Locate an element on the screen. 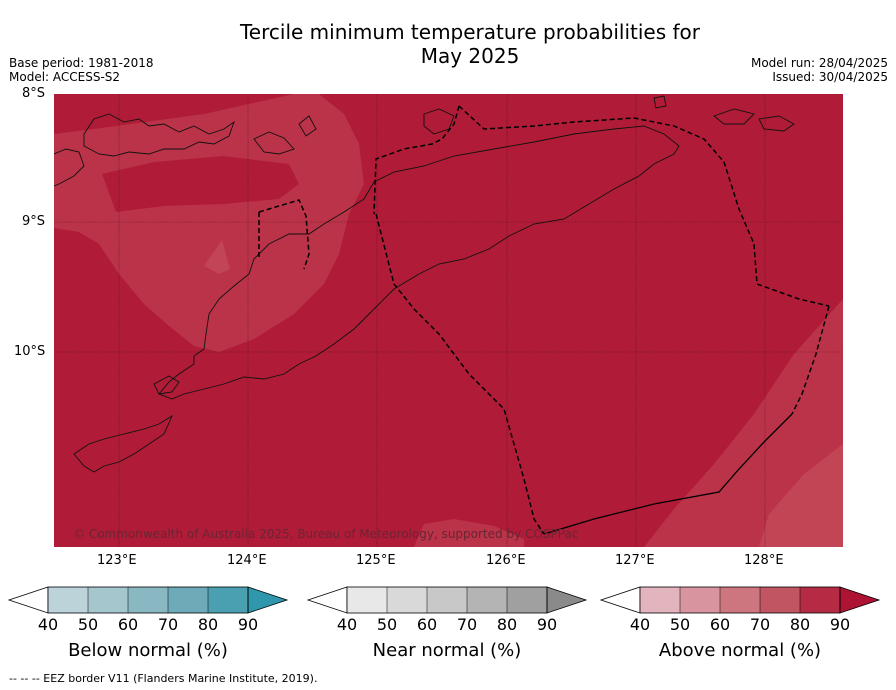 This screenshot has height=690, width=896. region-above-70-patch is located at coordinates (217, 257).